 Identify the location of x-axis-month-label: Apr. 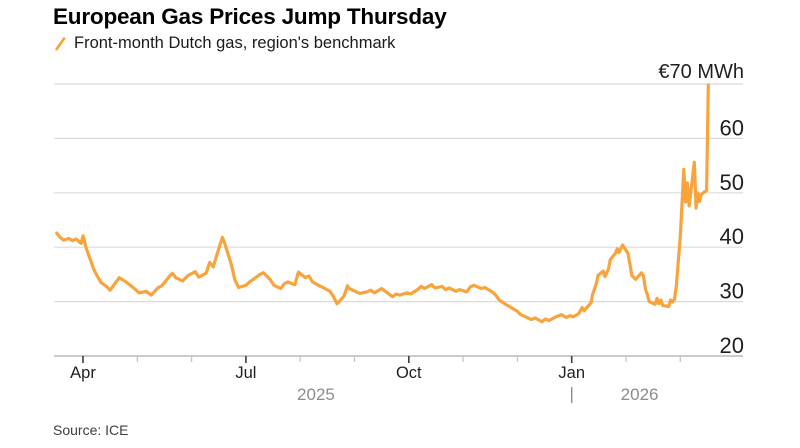
(83, 373).